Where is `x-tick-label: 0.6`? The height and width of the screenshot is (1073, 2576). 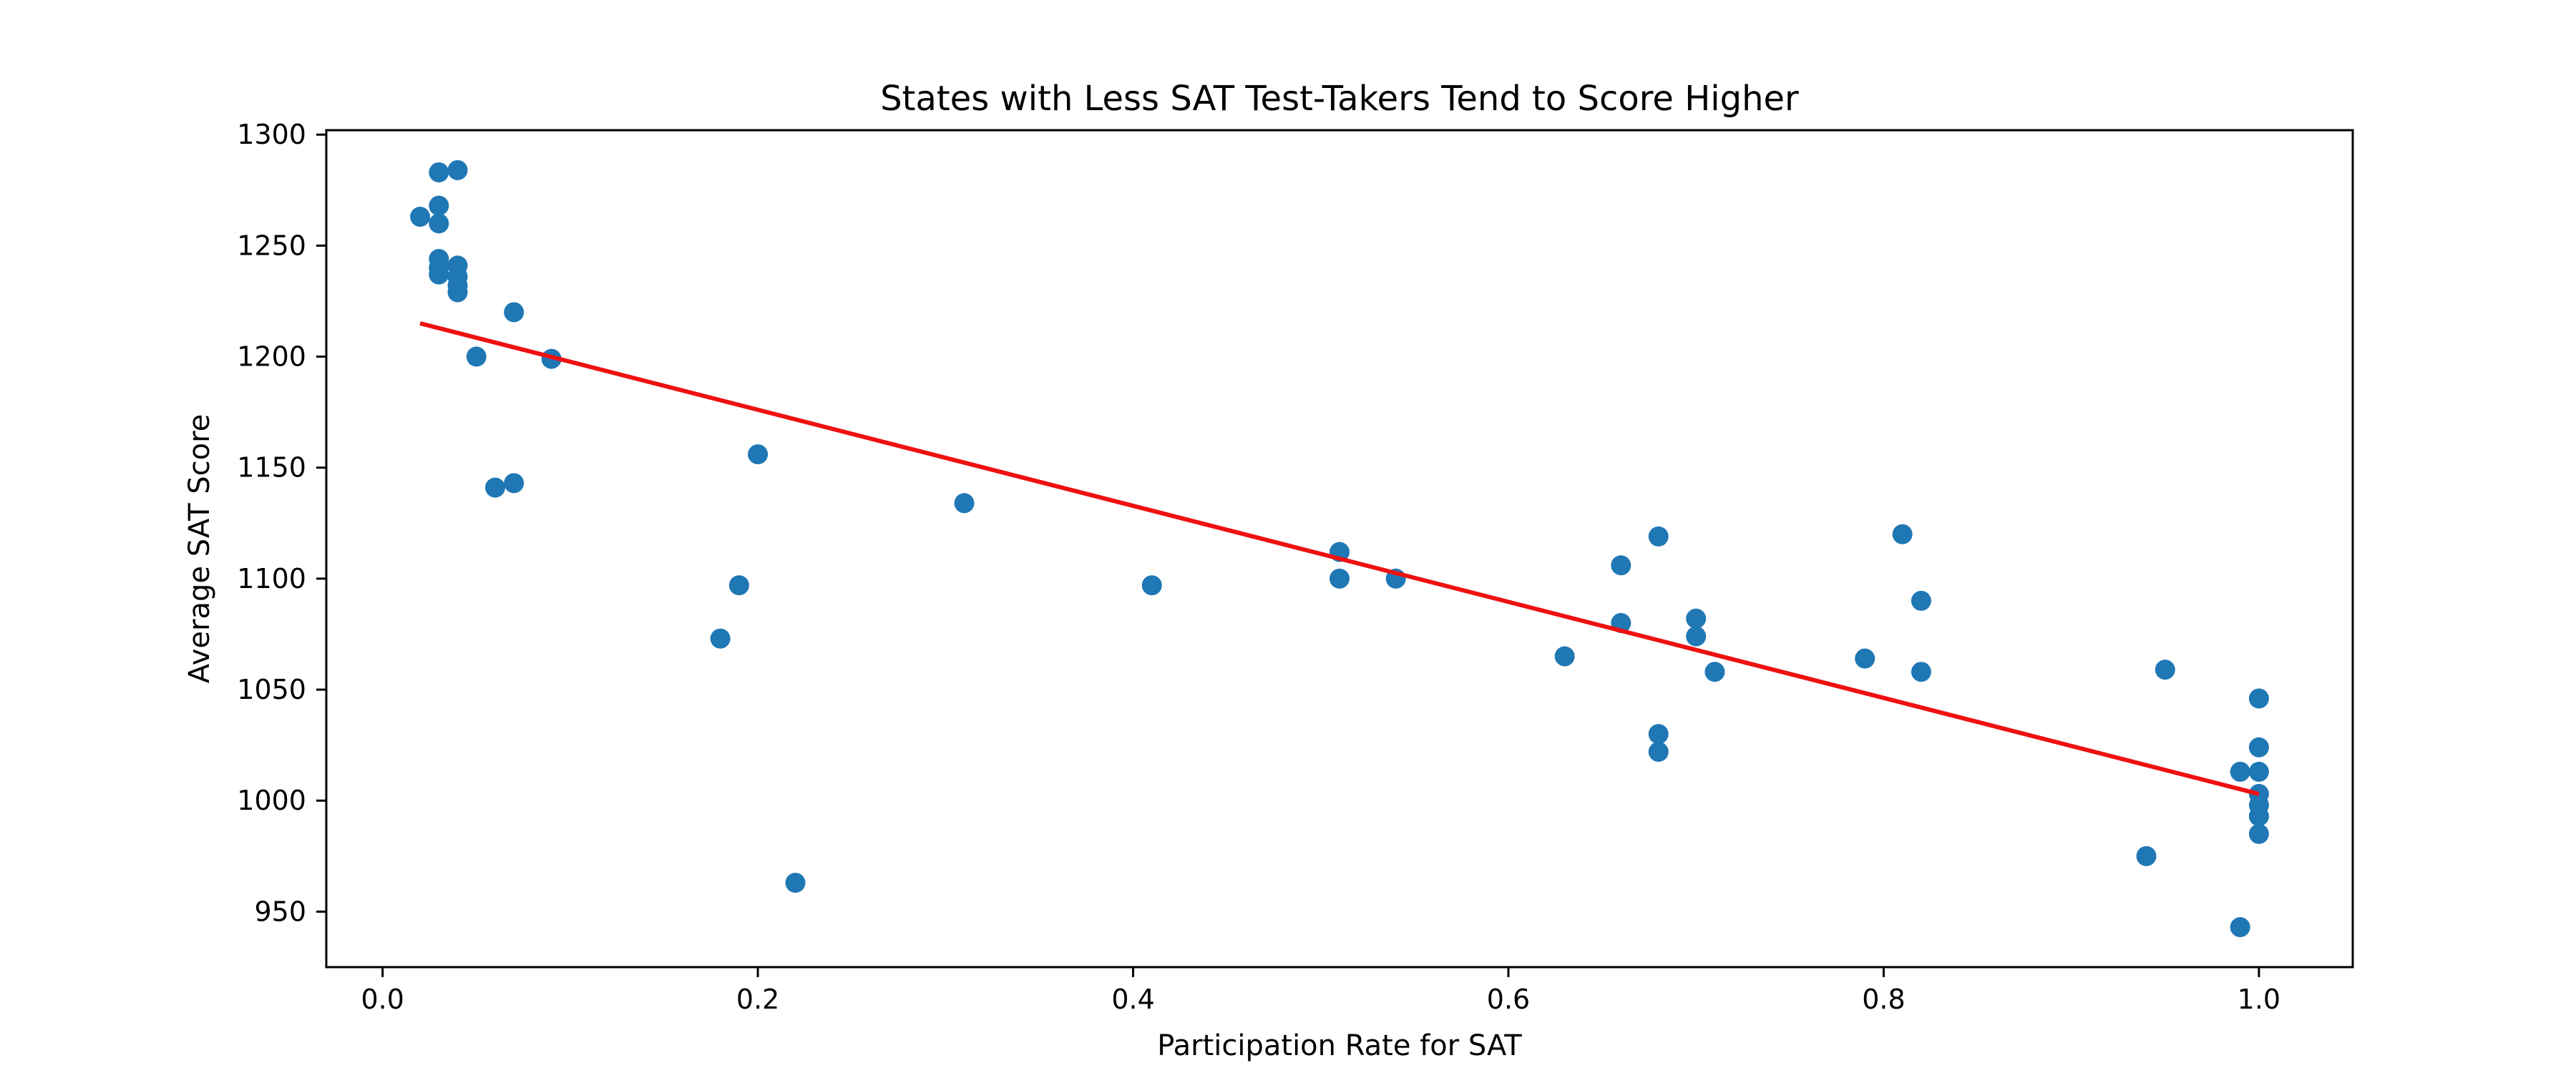
x-tick-label: 0.6 is located at coordinates (1508, 1000).